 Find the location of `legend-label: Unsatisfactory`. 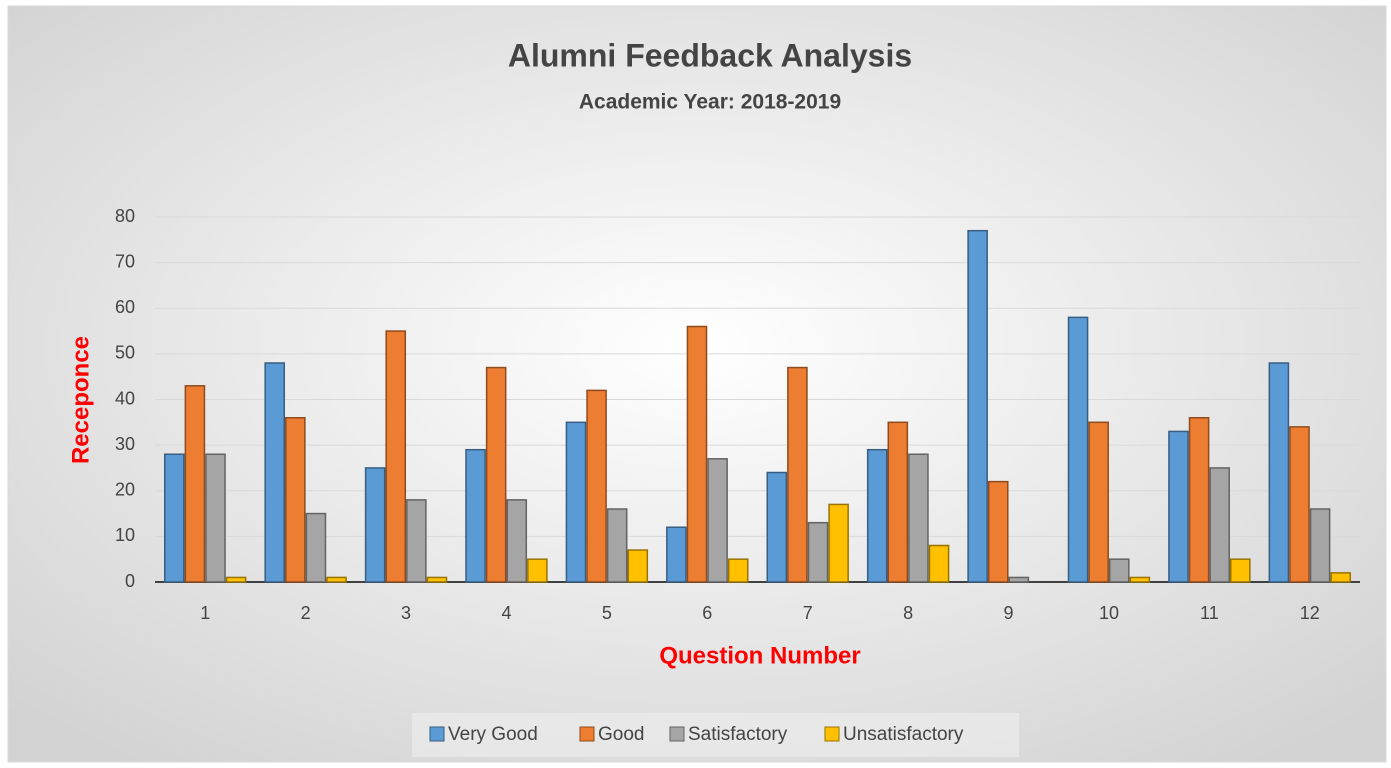

legend-label: Unsatisfactory is located at coordinates (903, 734).